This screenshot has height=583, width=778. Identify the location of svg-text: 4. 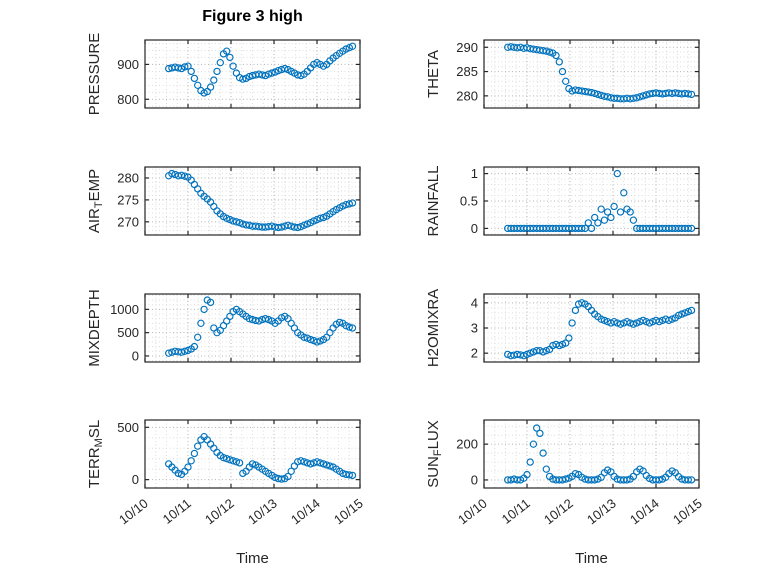
(474, 302).